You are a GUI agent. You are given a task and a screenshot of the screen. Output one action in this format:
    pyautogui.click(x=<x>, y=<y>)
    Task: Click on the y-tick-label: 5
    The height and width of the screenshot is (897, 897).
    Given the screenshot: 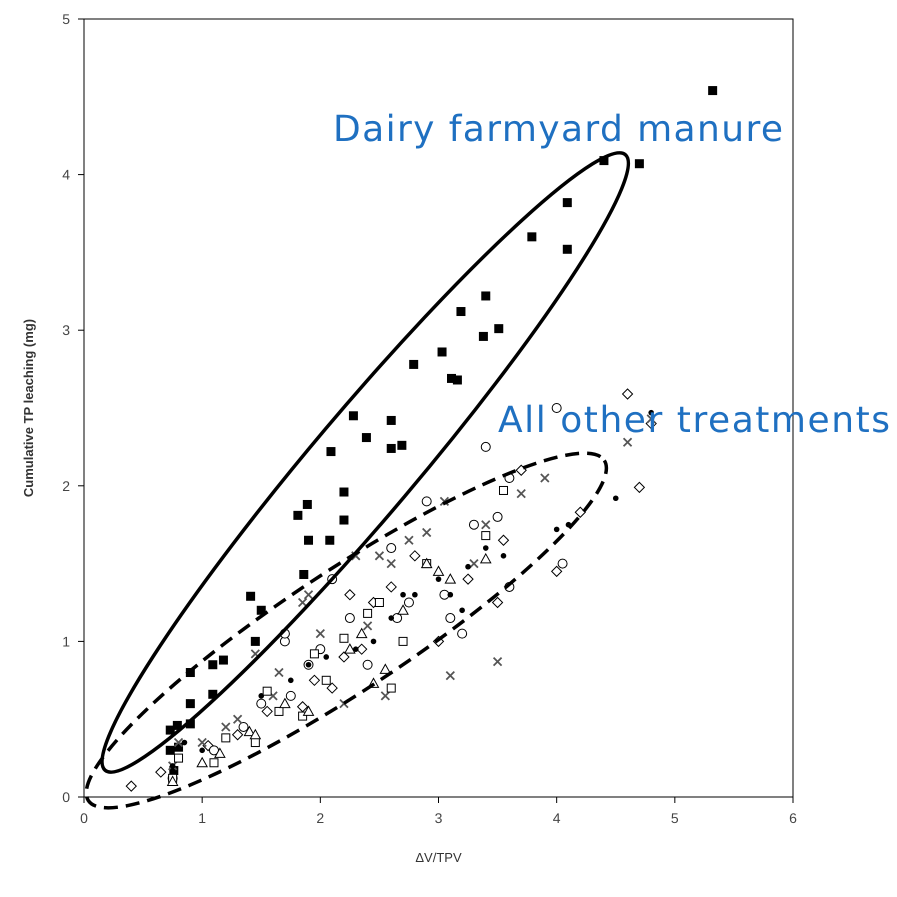 What is the action you would take?
    pyautogui.click(x=66, y=19)
    